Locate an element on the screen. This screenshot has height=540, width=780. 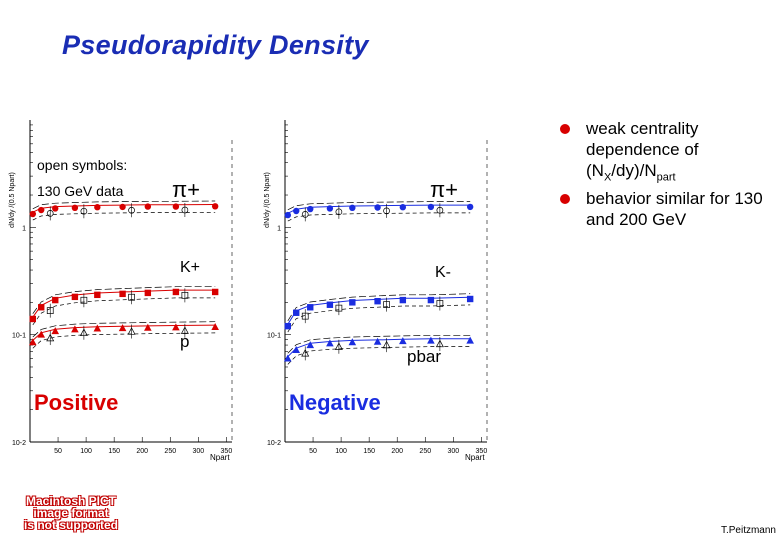
negative-pion-label: π+ is located at coordinates (444, 189).